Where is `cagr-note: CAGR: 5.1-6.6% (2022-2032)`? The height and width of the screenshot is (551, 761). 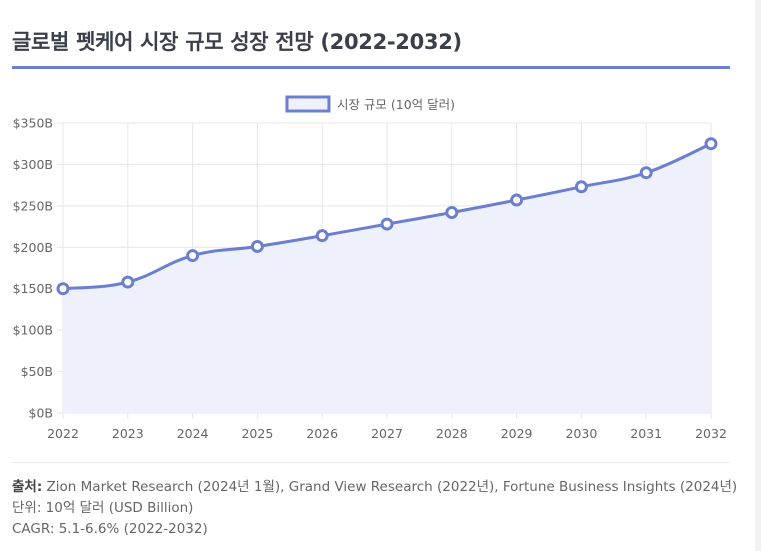 cagr-note: CAGR: 5.1-6.6% (2022-2032) is located at coordinates (110, 529).